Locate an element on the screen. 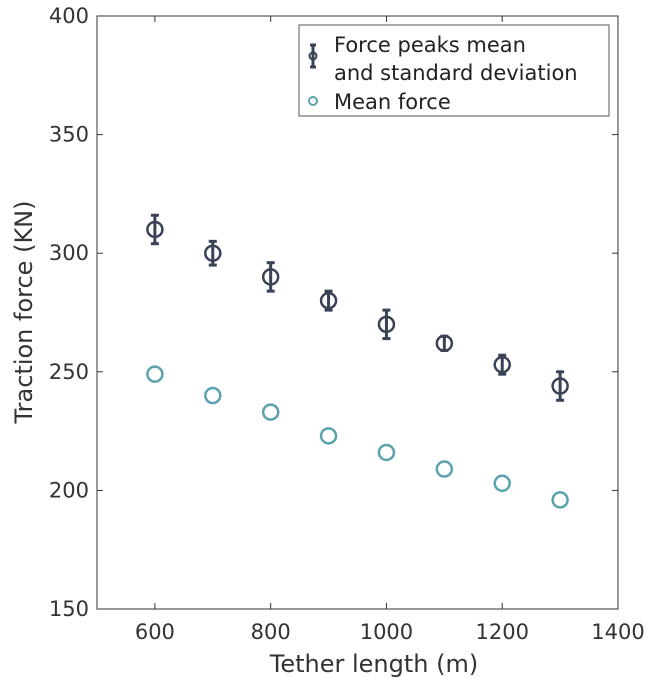  y-axis-title: Traction force (KN) is located at coordinates (24, 313).